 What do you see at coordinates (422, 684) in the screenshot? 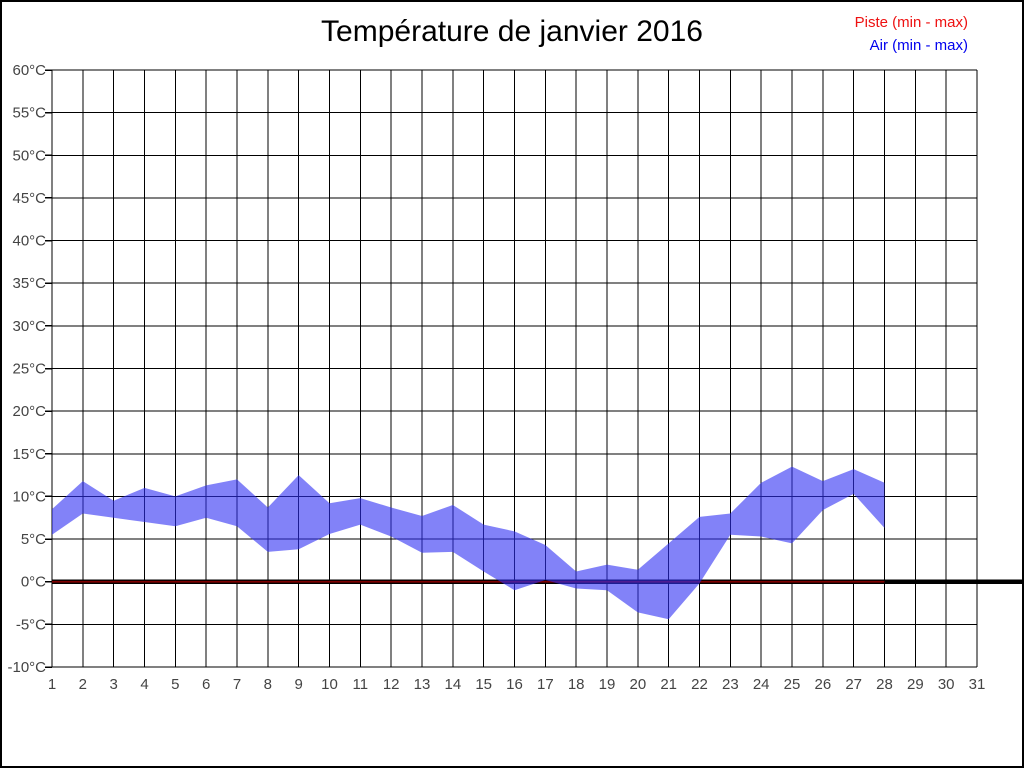
I see `x-tick-label: 13` at bounding box center [422, 684].